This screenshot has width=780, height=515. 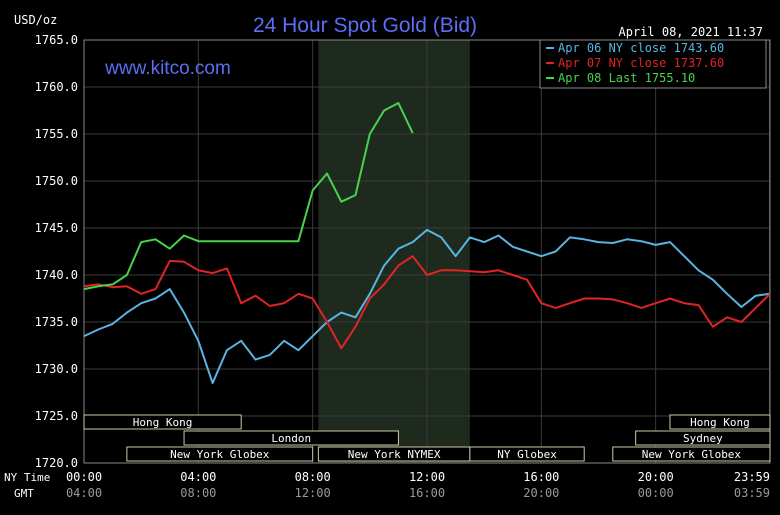 What do you see at coordinates (198, 493) in the screenshot?
I see `x-tick-label-gmt: 08:00` at bounding box center [198, 493].